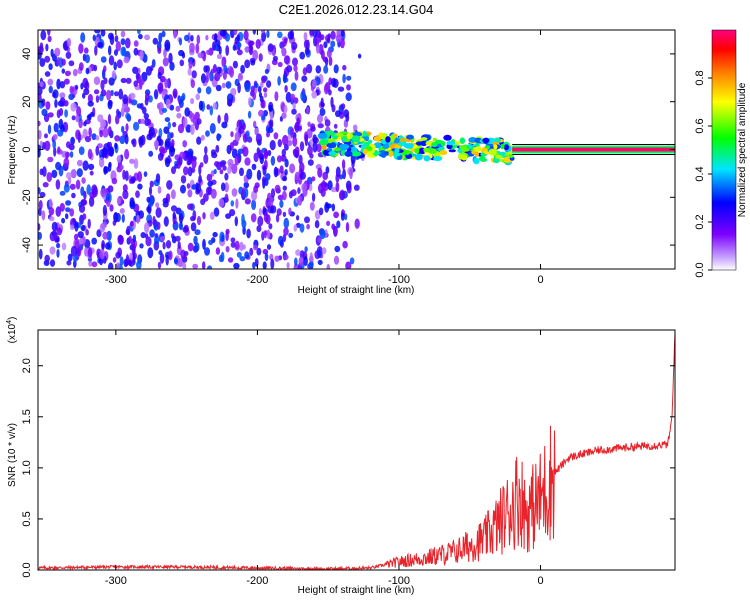 This screenshot has width=750, height=600. Describe the element at coordinates (700, 173) in the screenshot. I see `colorbar-tick-label: 0.4` at that location.